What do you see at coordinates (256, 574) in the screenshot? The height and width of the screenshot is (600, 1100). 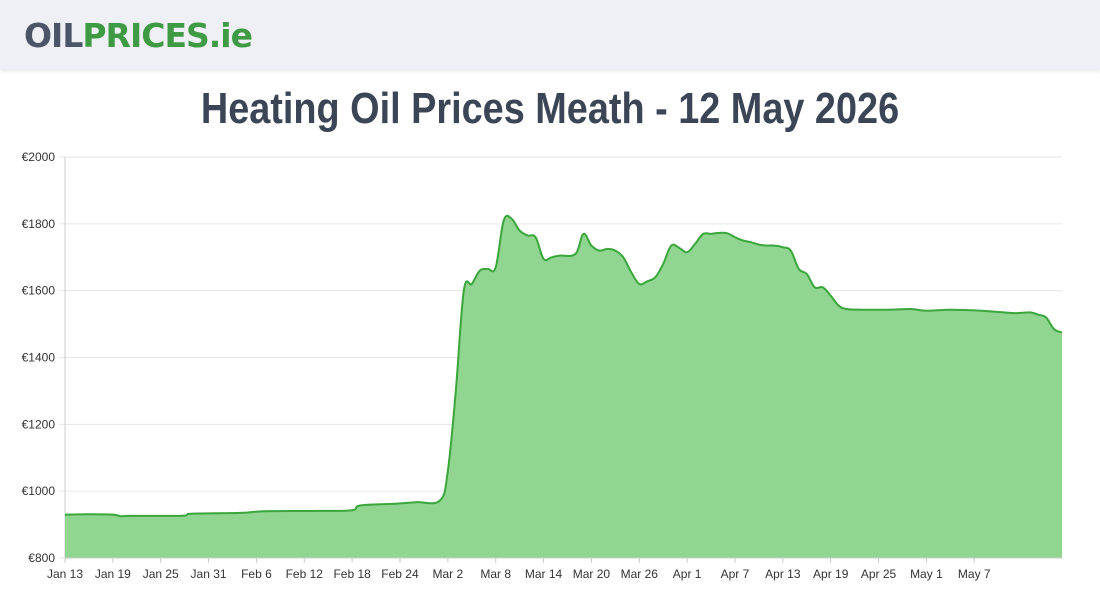 I see `x-tick-label: Feb 6` at bounding box center [256, 574].